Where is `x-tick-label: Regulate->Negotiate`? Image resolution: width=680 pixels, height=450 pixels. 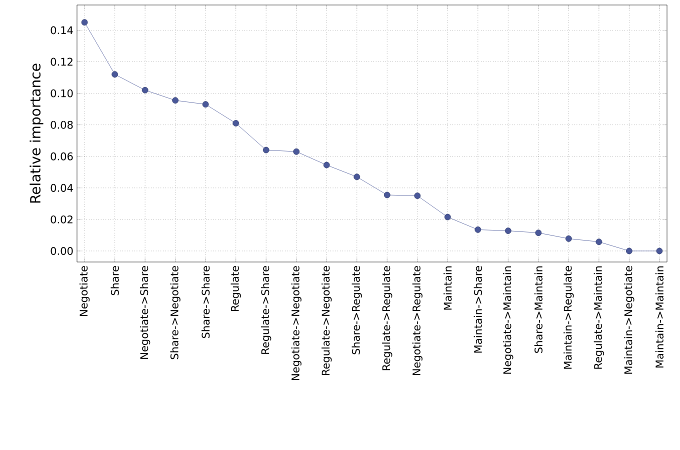
x-tick-label: Regulate->Negotiate is located at coordinates (327, 321).